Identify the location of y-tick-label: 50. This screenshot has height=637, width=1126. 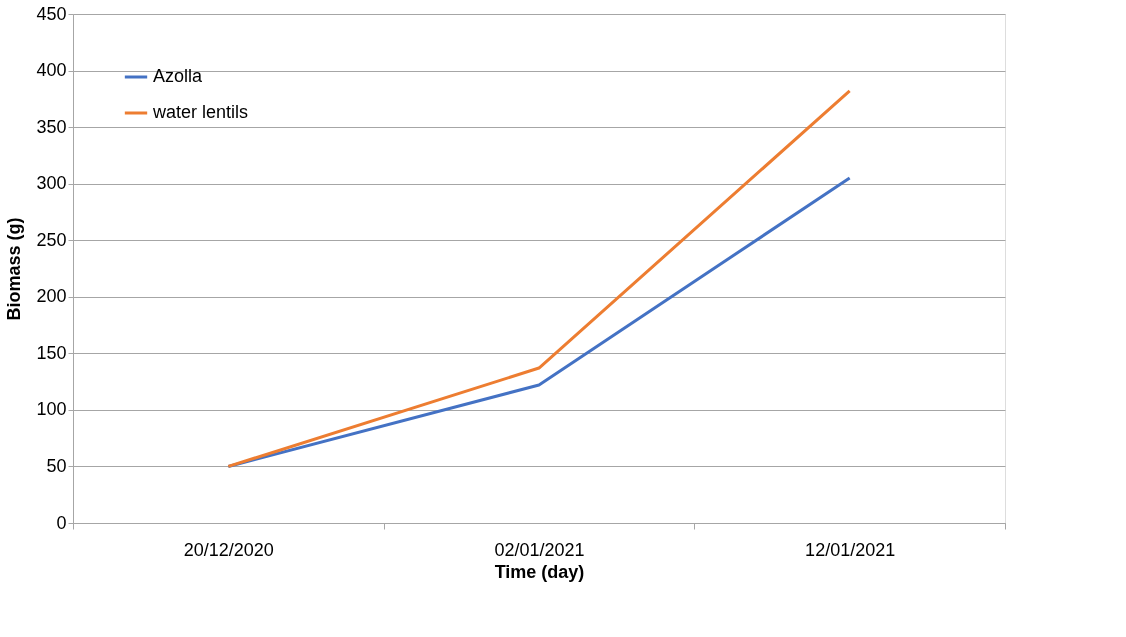
(56, 465).